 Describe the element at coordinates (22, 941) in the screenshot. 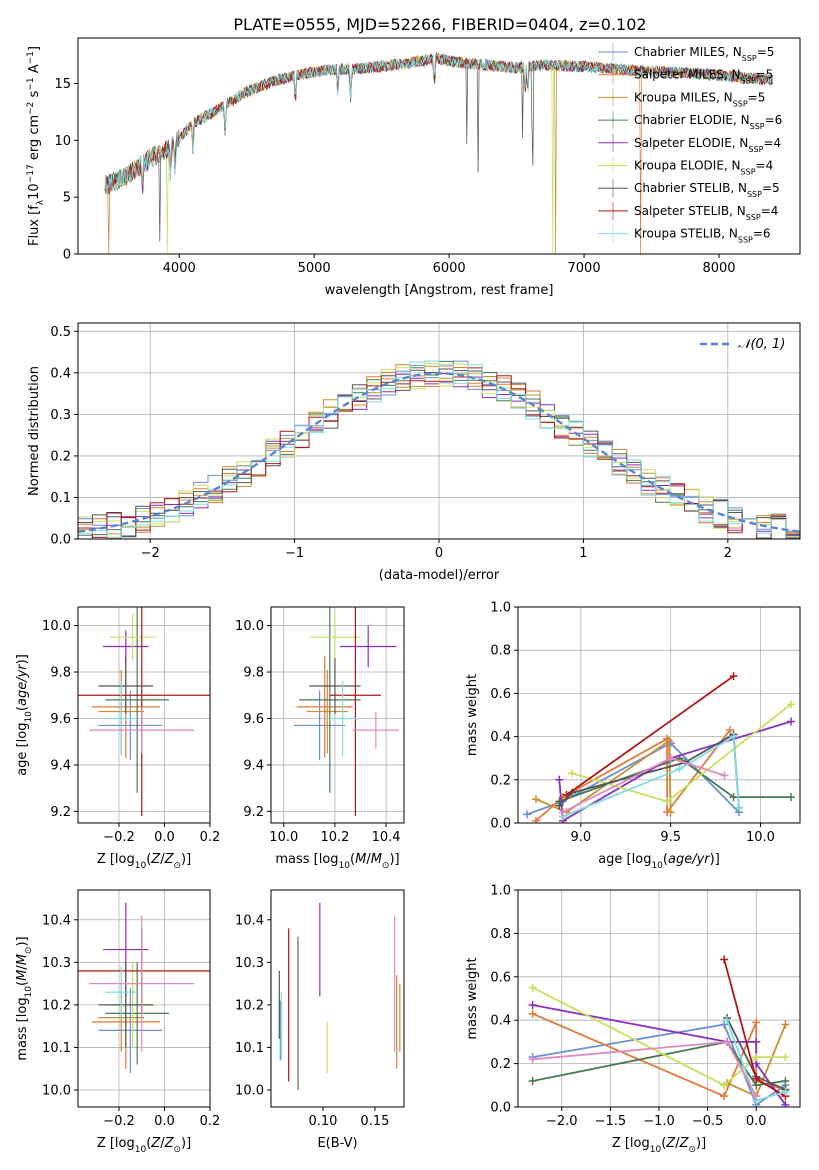

I see `y-axis-label-part: )]` at that location.